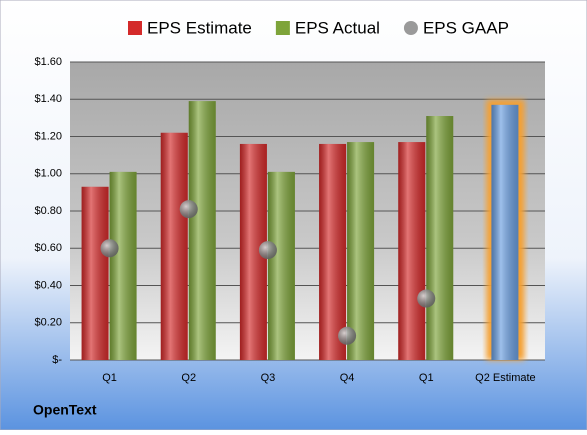 The height and width of the screenshot is (435, 587). Describe the element at coordinates (48, 323) in the screenshot. I see `y-tick-label: $0.20` at that location.